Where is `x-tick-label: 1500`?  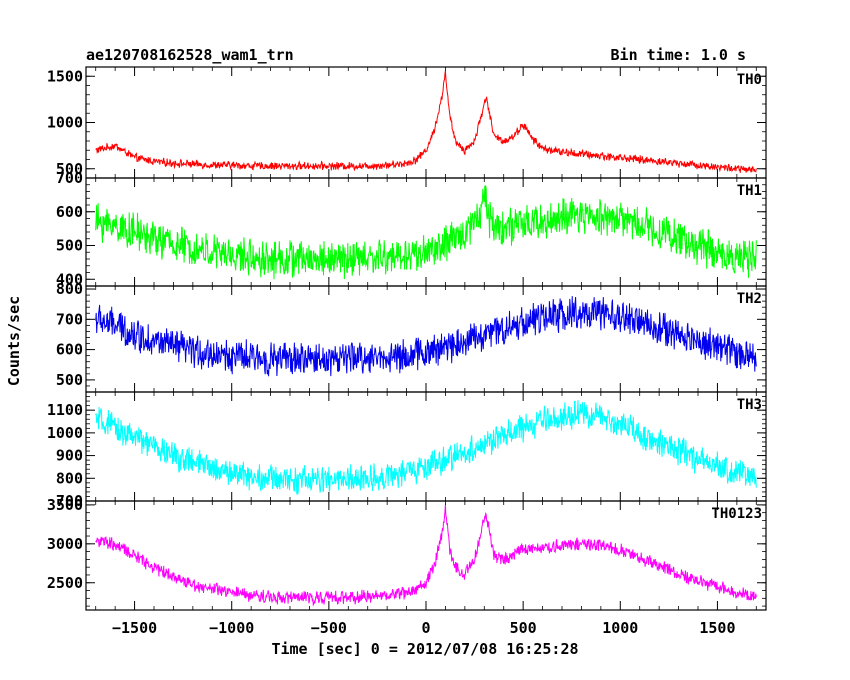
x-tick-label: 1500 is located at coordinates (717, 628).